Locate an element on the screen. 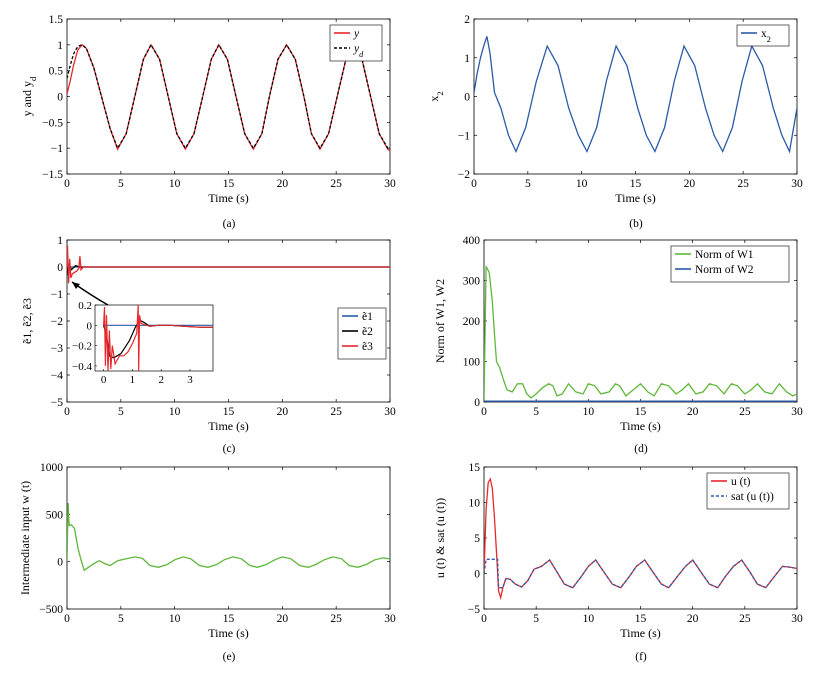 The image size is (824, 674). series-line-u-t- is located at coordinates (640, 539).